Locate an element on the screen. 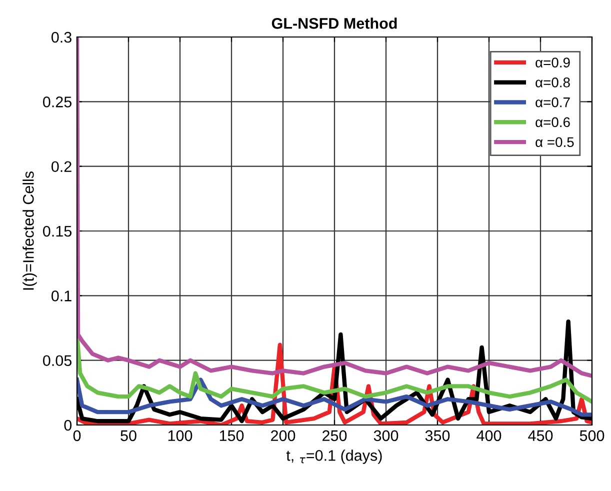 This screenshot has height=491, width=611. y-tick-label: 0.1 is located at coordinates (62, 296).